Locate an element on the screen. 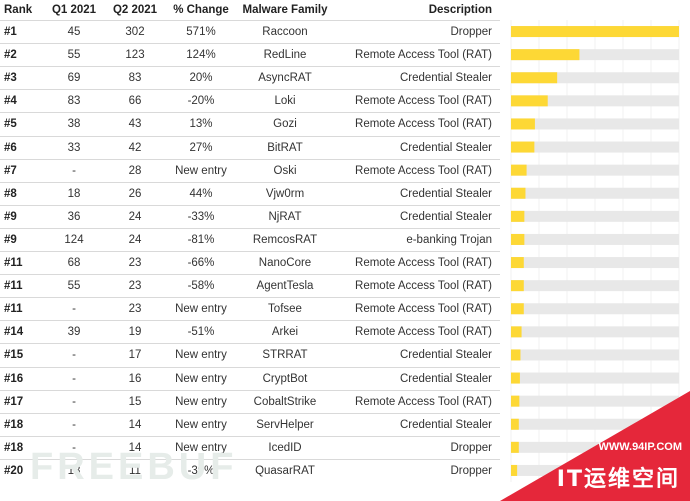 This screenshot has width=690, height=501. rank-cell: #16 is located at coordinates (14, 378).